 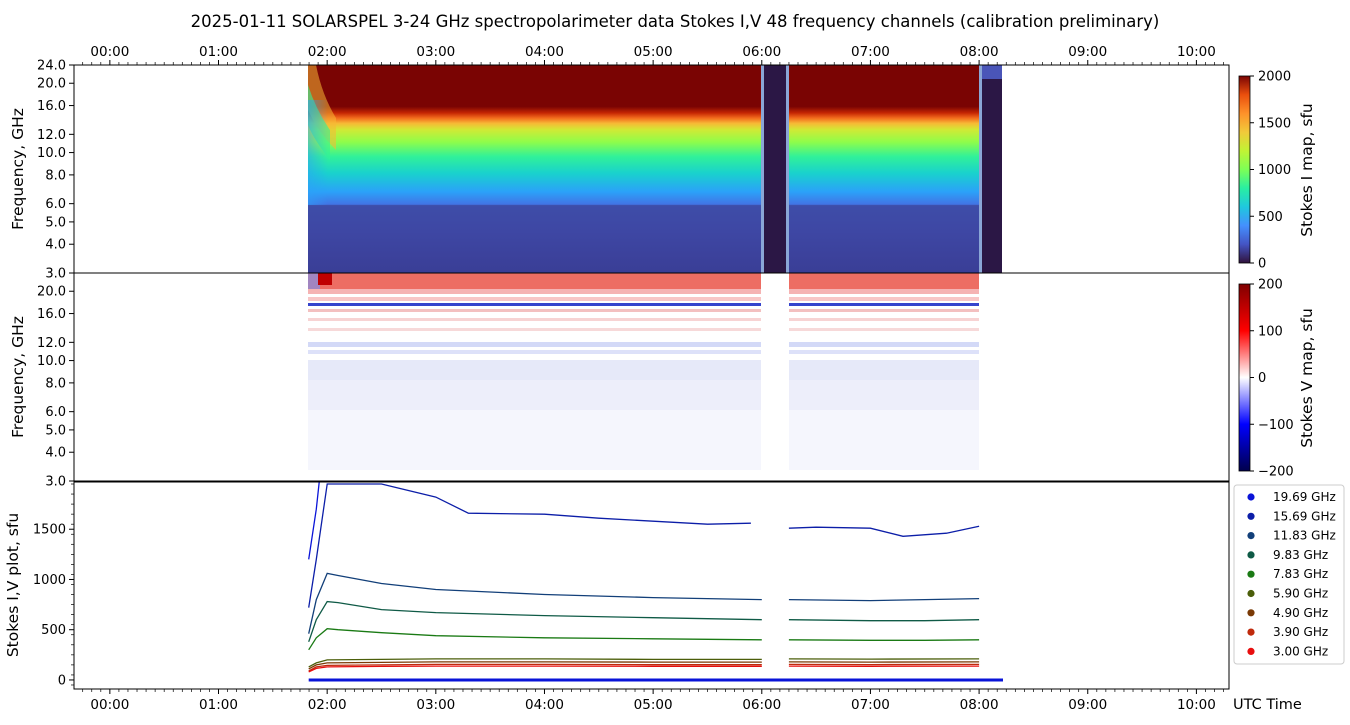 What do you see at coordinates (787, 169) in the screenshot?
I see `stokes-i-gap-edge-r` at bounding box center [787, 169].